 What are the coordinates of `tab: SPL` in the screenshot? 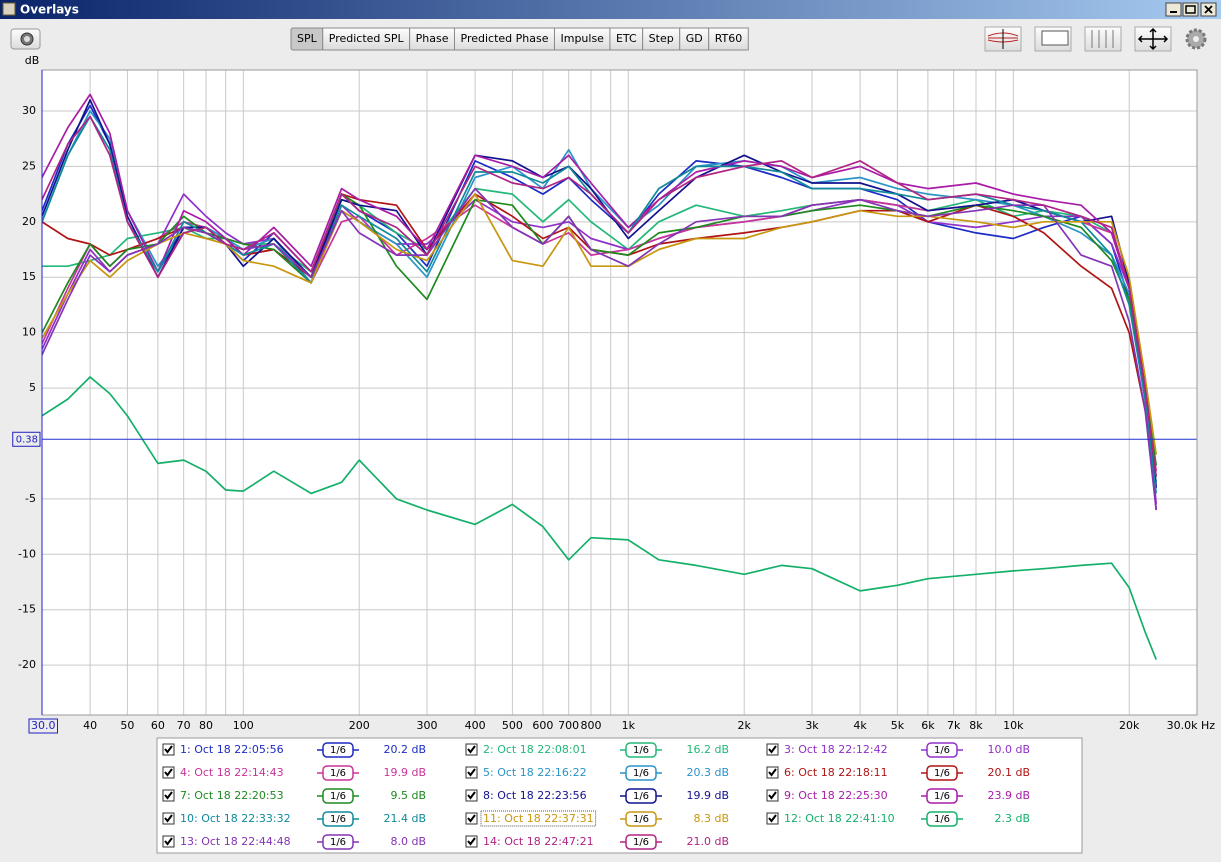 It's located at (307, 39).